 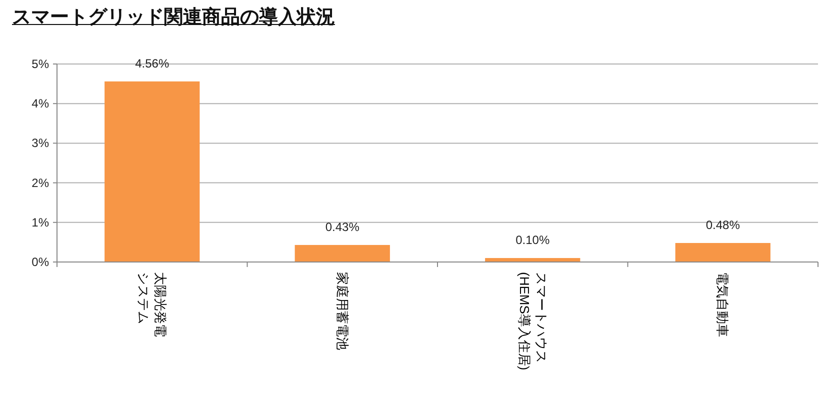 What do you see at coordinates (152, 304) in the screenshot?
I see `x-tick-label: 太陽光発電システム` at bounding box center [152, 304].